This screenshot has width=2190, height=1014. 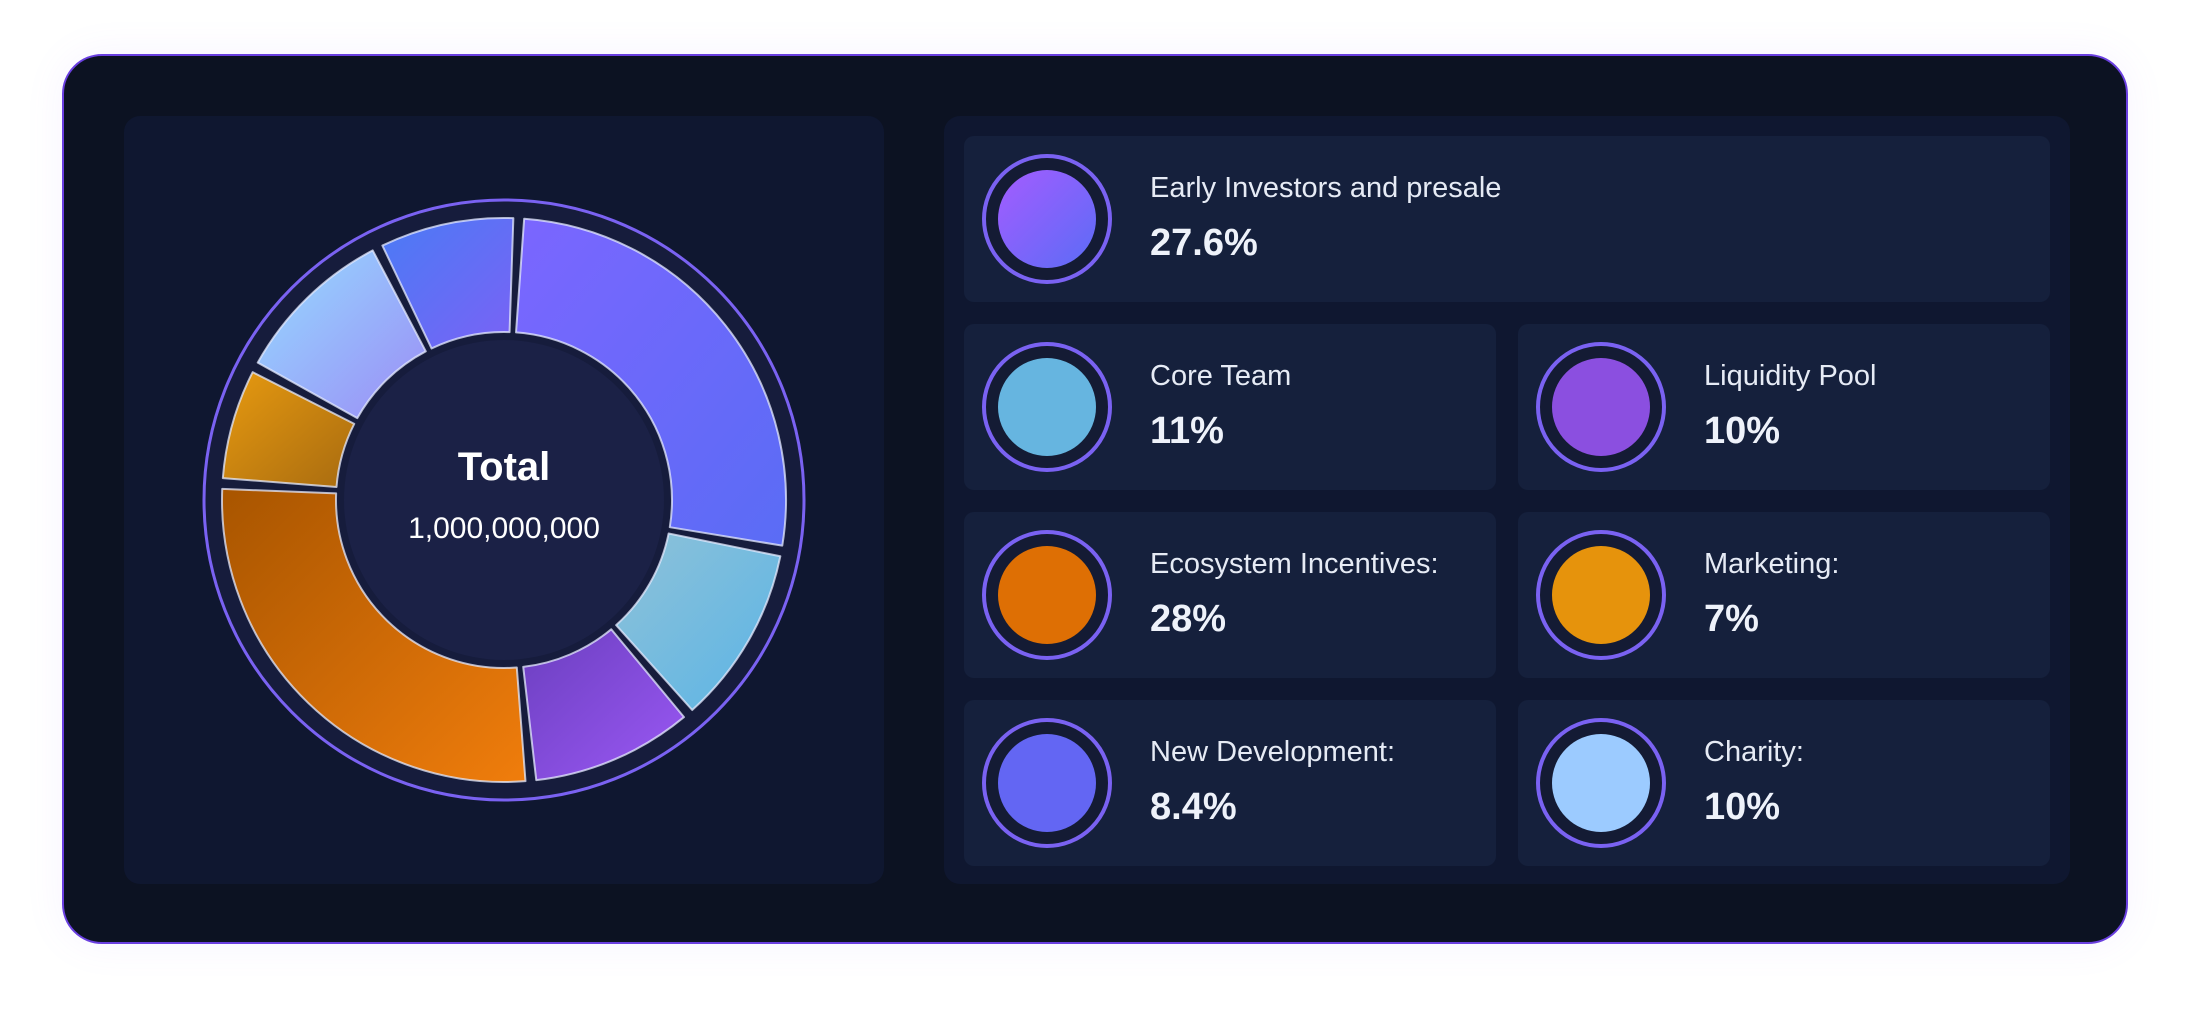 What do you see at coordinates (1204, 243) in the screenshot?
I see `legend-value: 27.6%` at bounding box center [1204, 243].